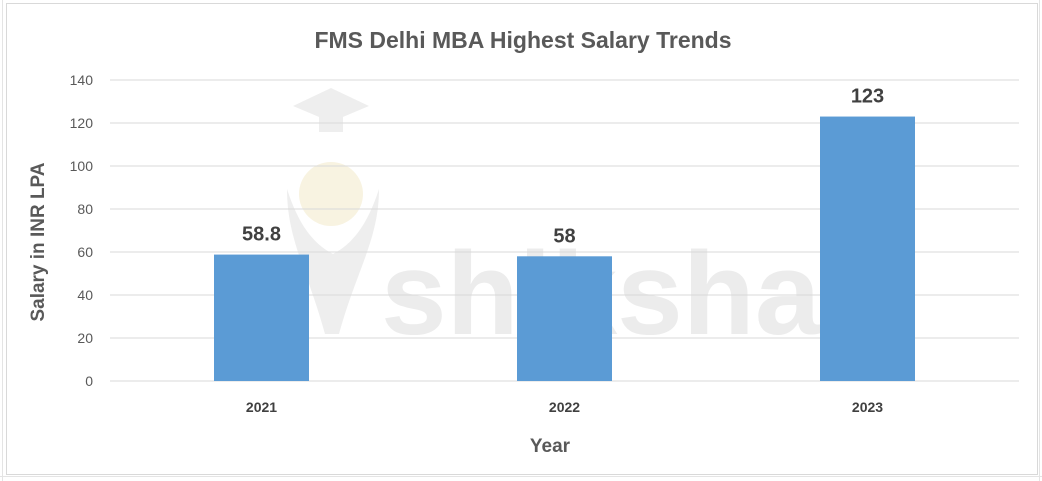 The image size is (1042, 481). I want to click on y-tick-label: 20, so click(85, 338).